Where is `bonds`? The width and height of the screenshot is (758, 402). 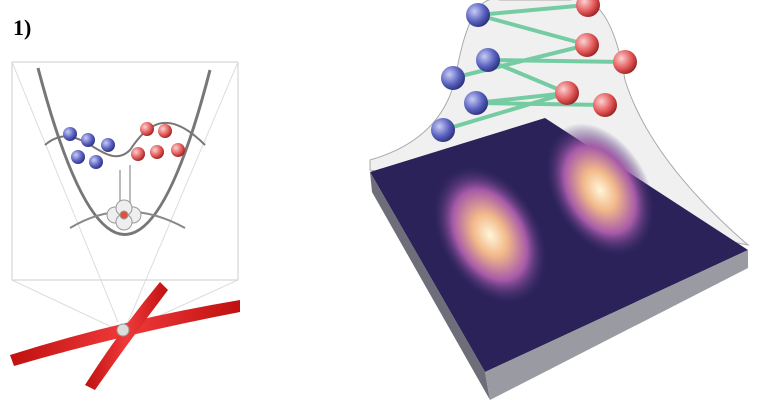 bonds is located at coordinates (534, 67).